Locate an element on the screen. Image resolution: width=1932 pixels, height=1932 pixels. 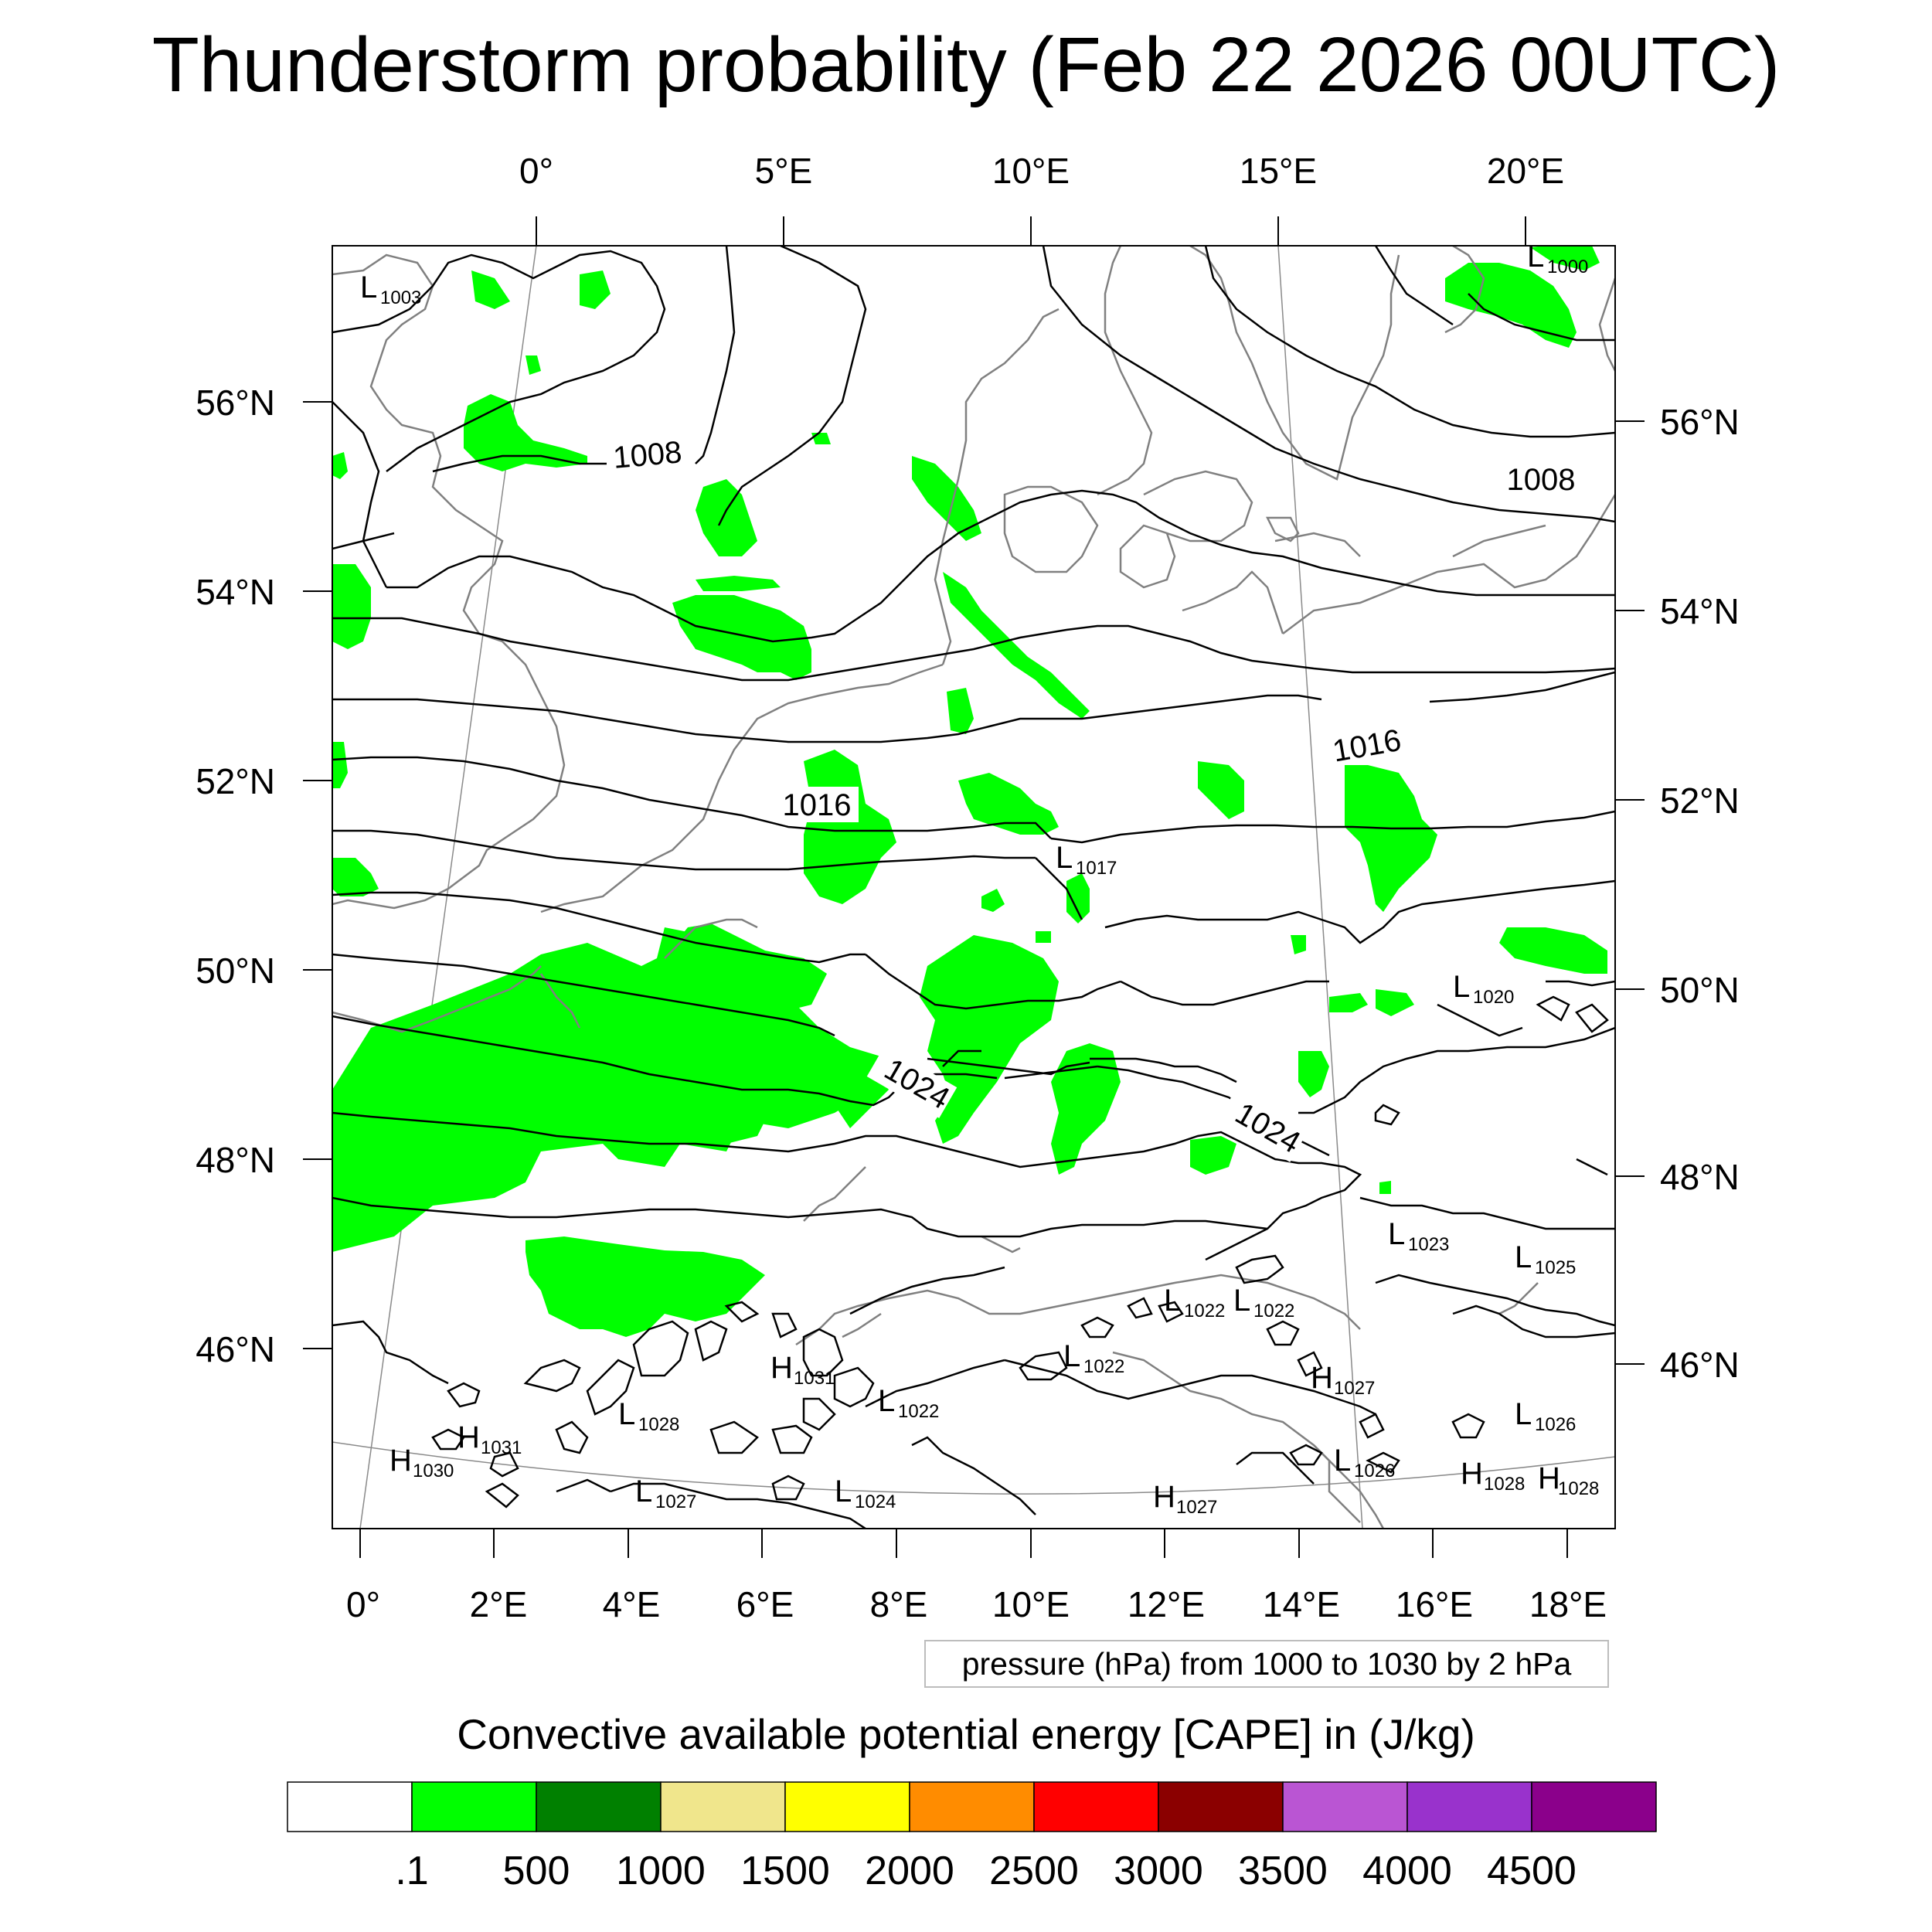
colorbar-label: 2500 is located at coordinates (1034, 1871).